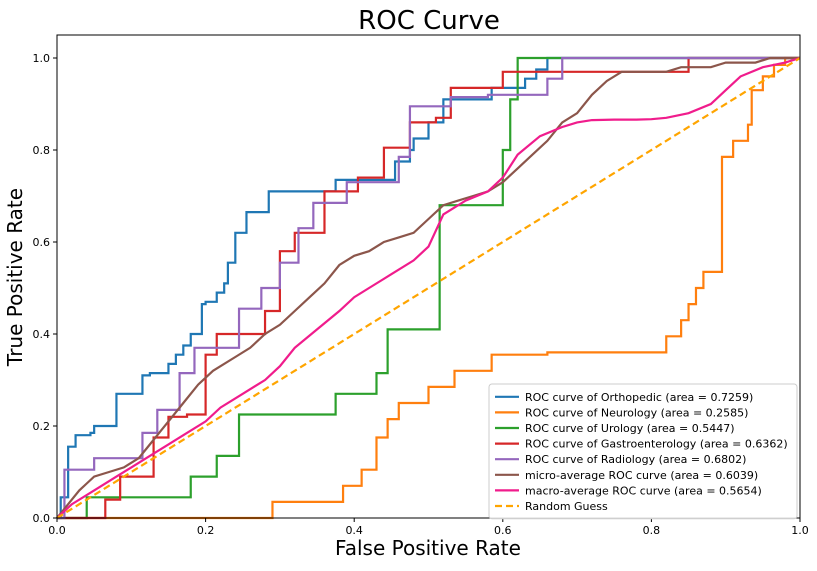  What do you see at coordinates (354, 530) in the screenshot?
I see `x-tick-label: 0.4` at bounding box center [354, 530].